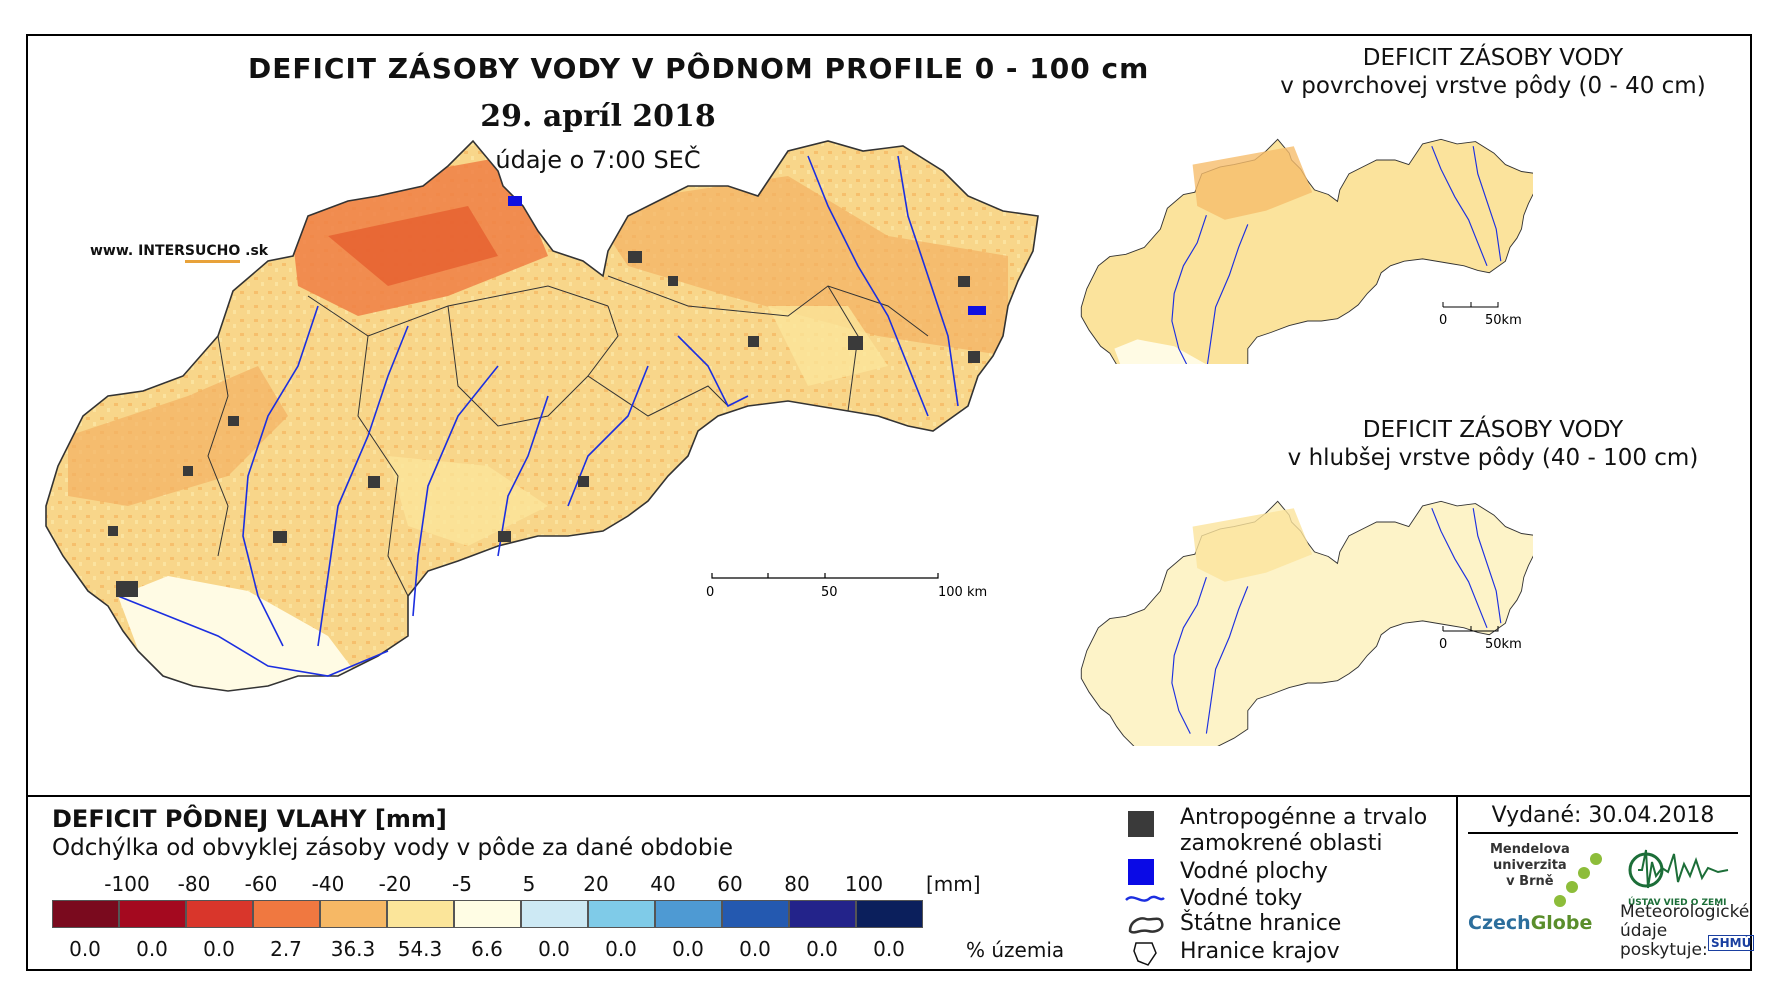  I want to click on main-map-time: údaje o 7:00 SEČ, so click(598, 160).